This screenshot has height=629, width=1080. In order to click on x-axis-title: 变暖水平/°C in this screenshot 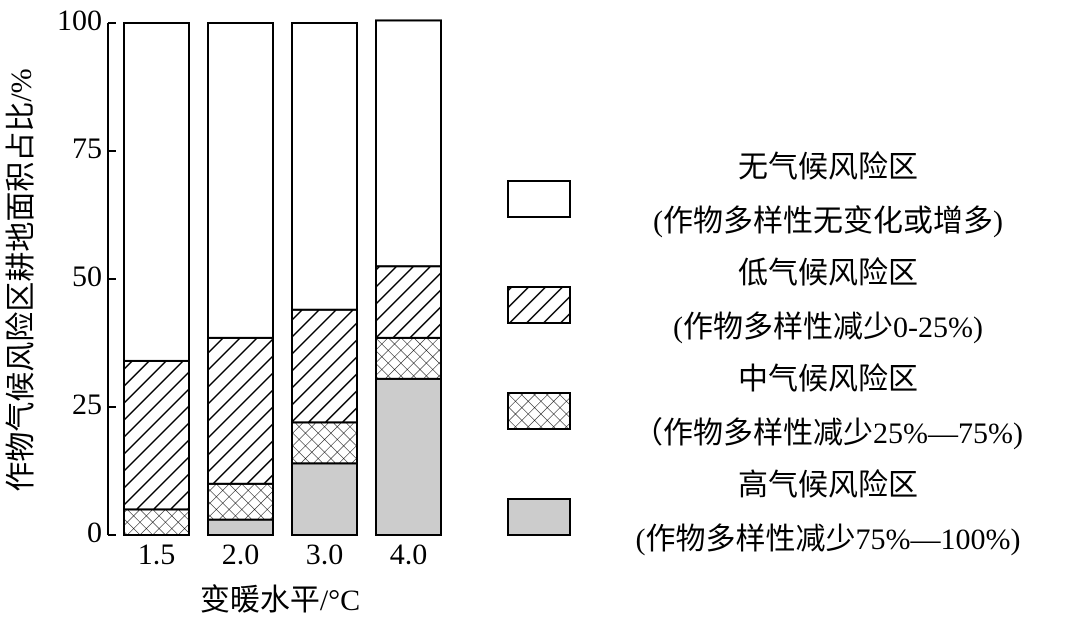, I will do `click(280, 600)`.